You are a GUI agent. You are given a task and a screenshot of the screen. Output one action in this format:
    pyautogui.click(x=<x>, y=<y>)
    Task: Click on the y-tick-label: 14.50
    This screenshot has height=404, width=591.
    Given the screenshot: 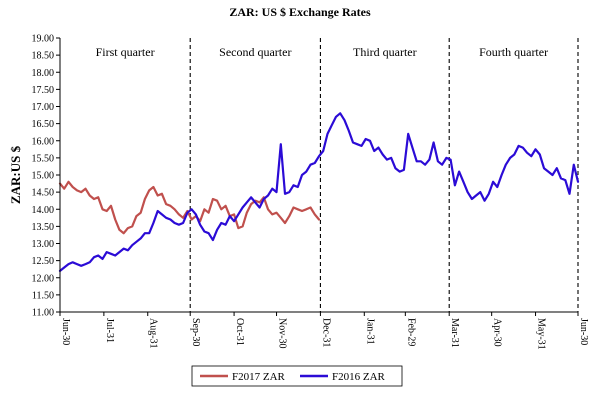 What is the action you would take?
    pyautogui.click(x=43, y=193)
    